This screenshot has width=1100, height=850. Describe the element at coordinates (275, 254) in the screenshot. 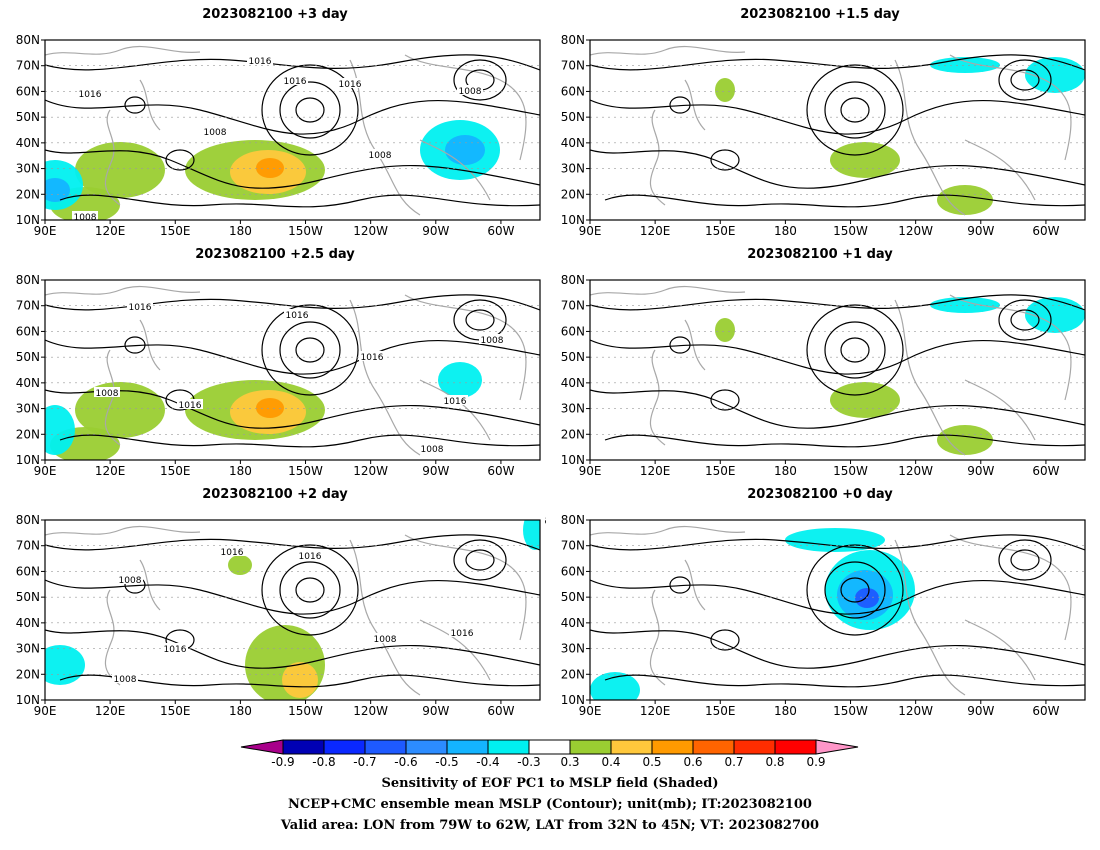

I see `panel-title: 2023082100 +2.5 day` at that location.